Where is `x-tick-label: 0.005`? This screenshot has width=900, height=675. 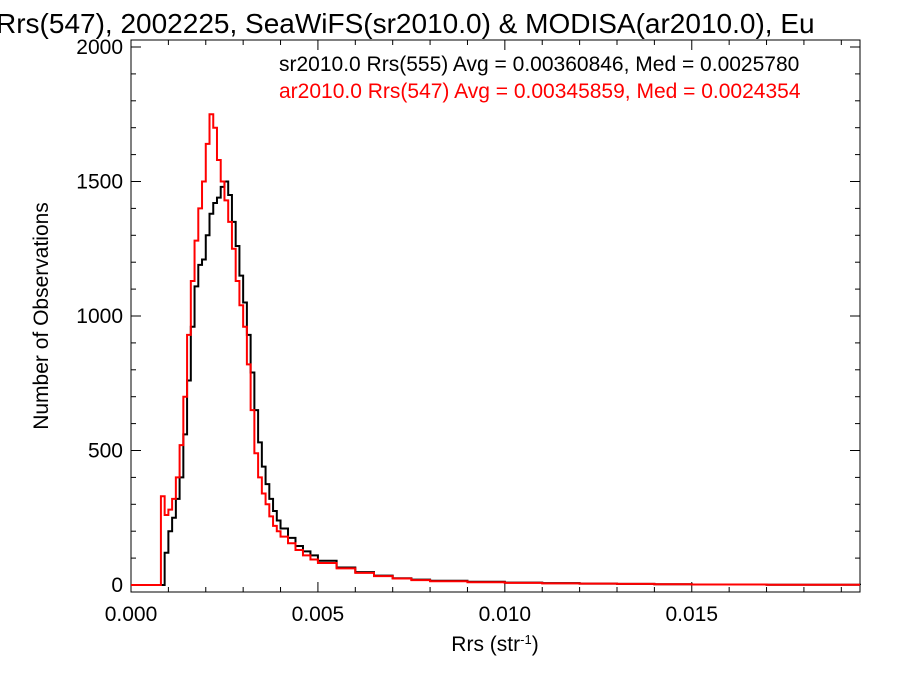
x-tick-label: 0.005 is located at coordinates (318, 614).